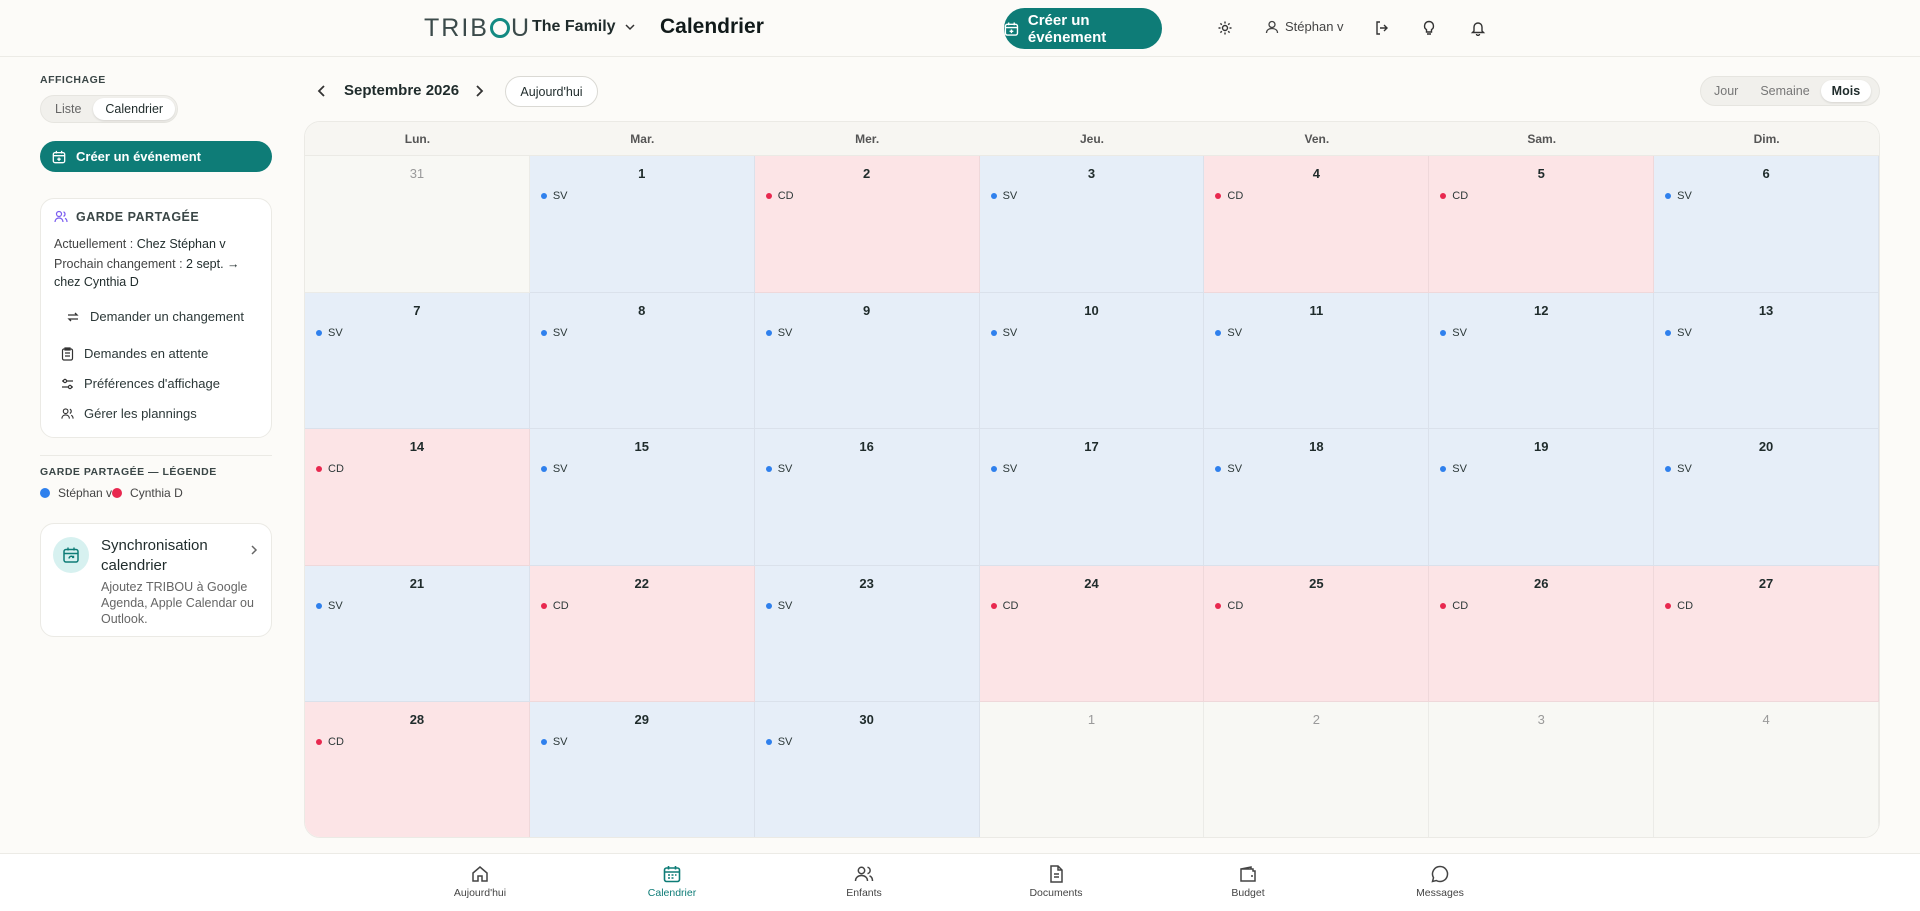  I want to click on custody-code: SV, so click(560, 332).